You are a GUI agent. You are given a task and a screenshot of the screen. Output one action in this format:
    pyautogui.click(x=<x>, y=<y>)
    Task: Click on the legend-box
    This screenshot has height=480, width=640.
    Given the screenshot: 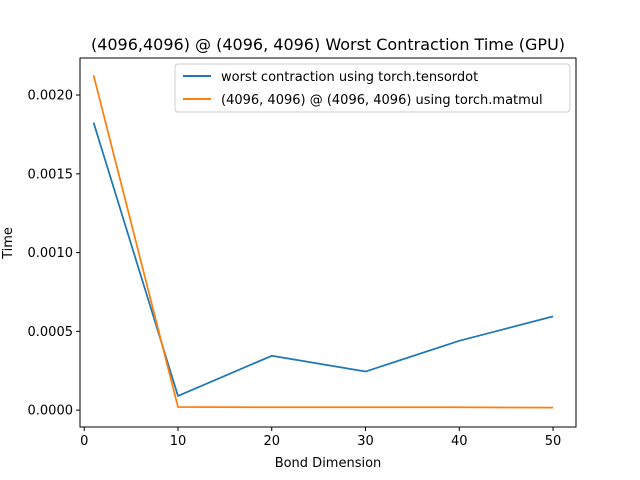 What is the action you would take?
    pyautogui.click(x=372, y=88)
    